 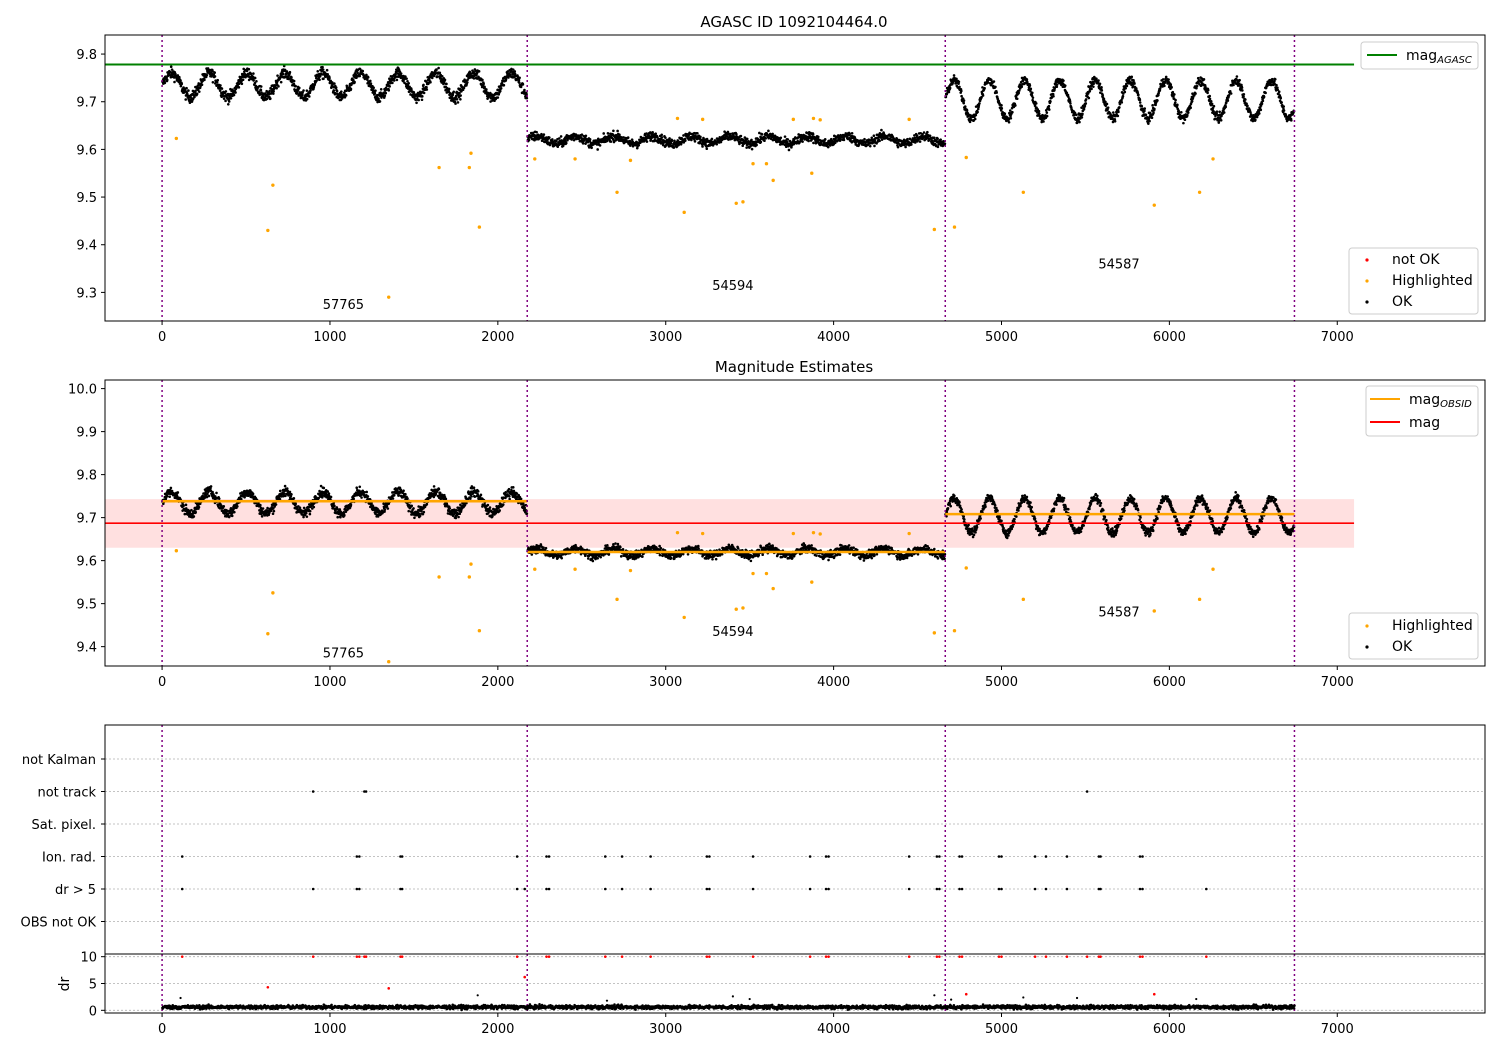 What do you see at coordinates (86, 198) in the screenshot?
I see `y-tick-label: 9.5` at bounding box center [86, 198].